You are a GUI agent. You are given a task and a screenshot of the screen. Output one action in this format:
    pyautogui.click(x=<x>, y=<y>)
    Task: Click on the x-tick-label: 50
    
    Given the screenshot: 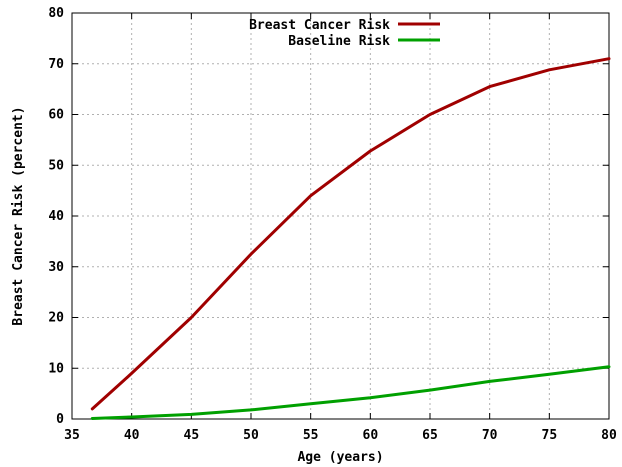 What is the action you would take?
    pyautogui.click(x=251, y=435)
    